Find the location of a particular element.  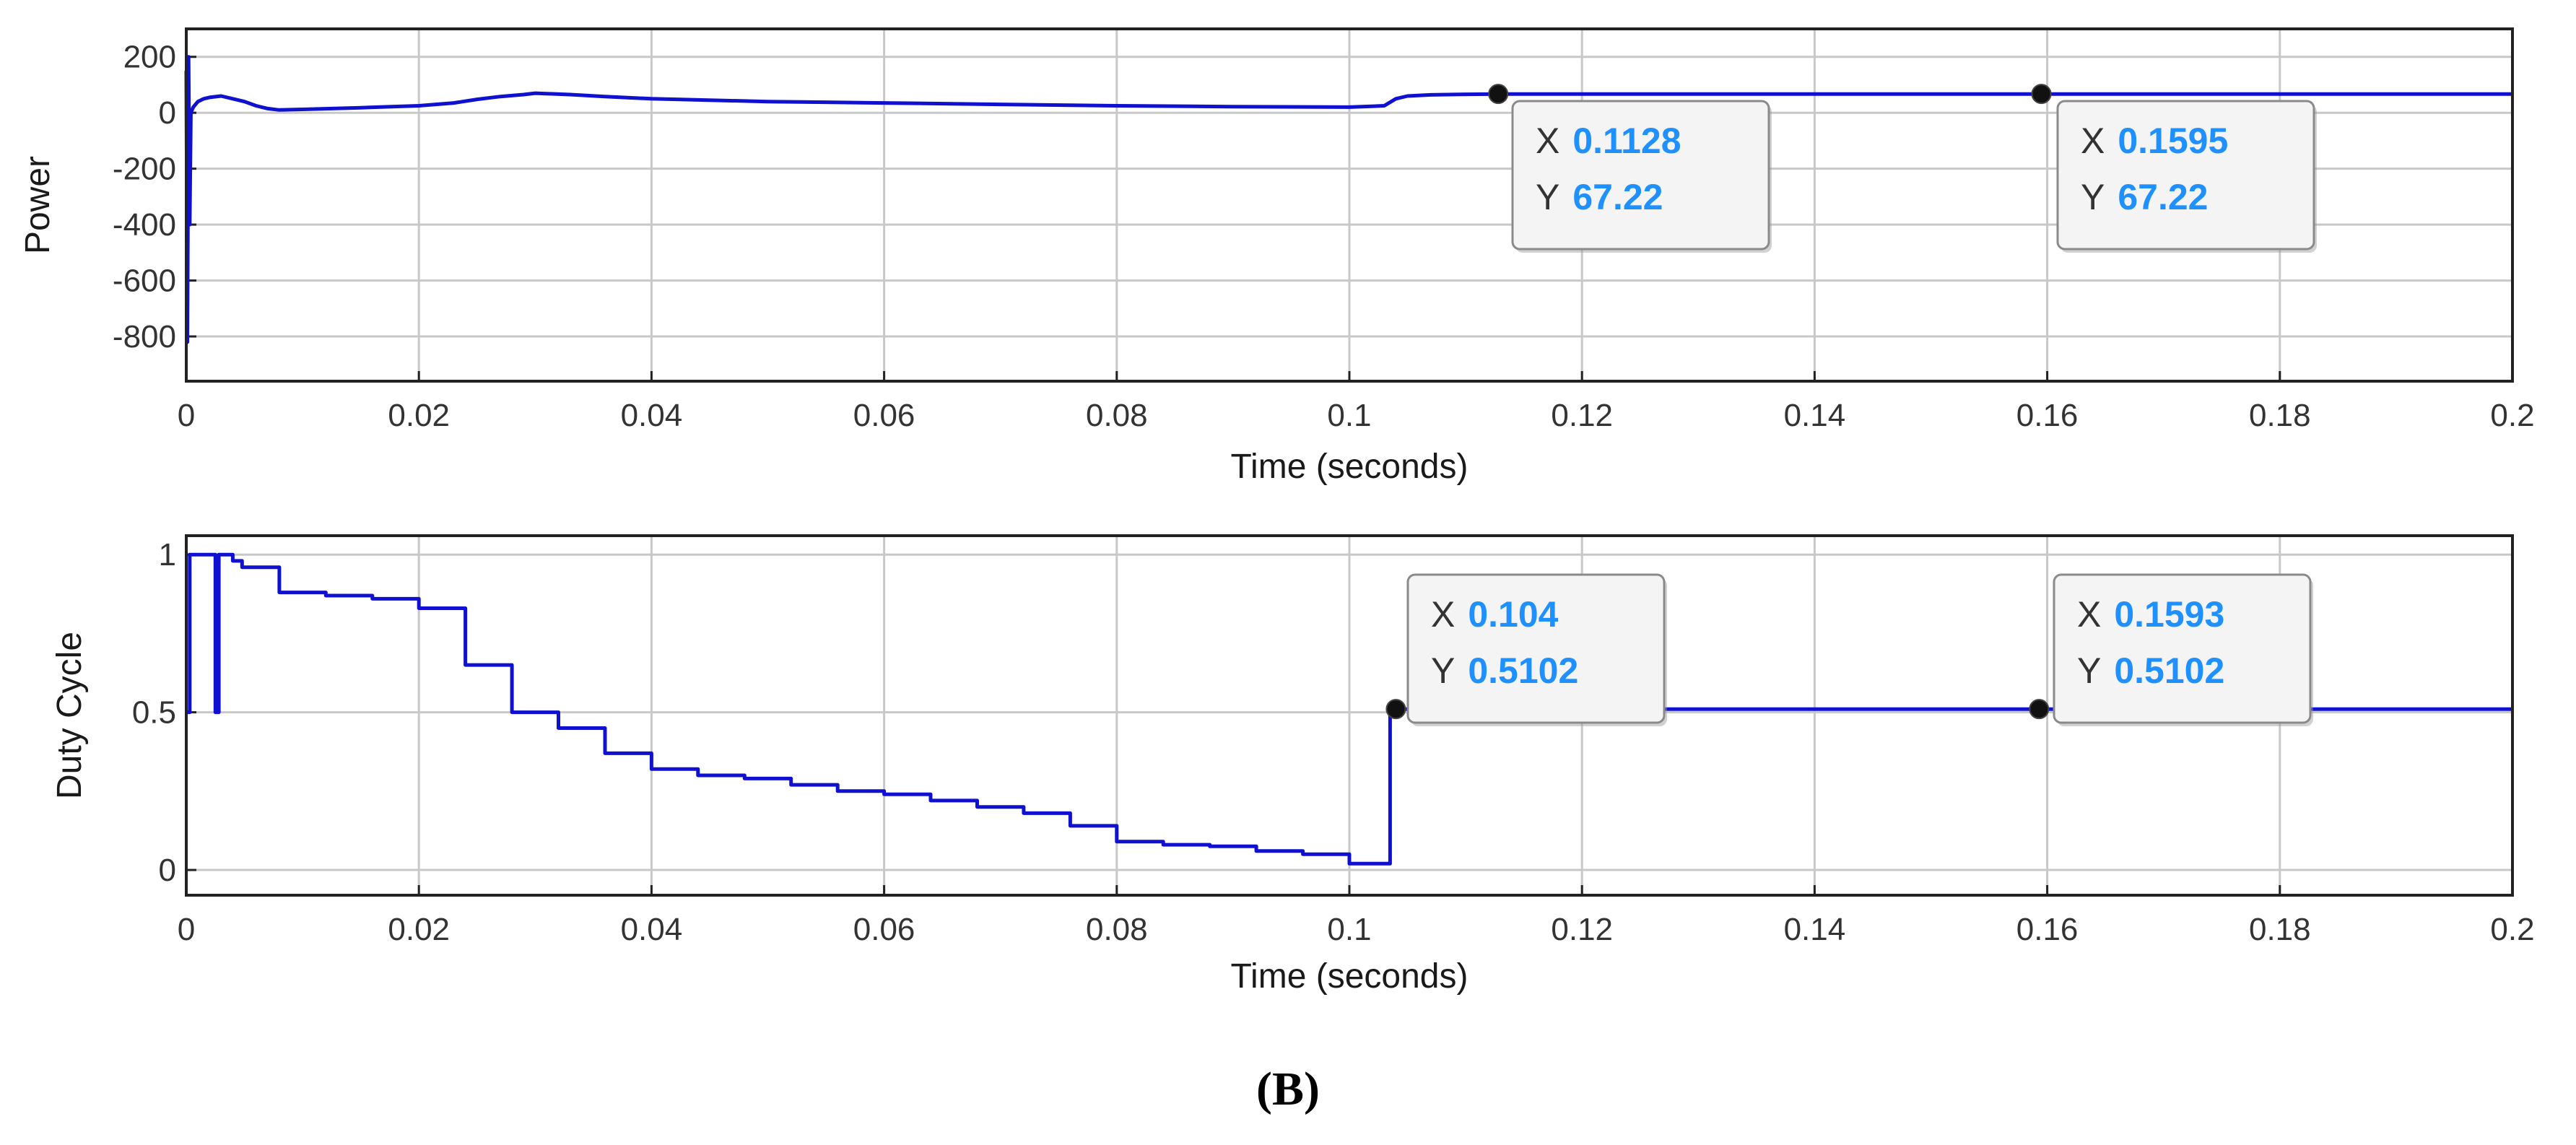

caption-close: ) is located at coordinates (1312, 1089).